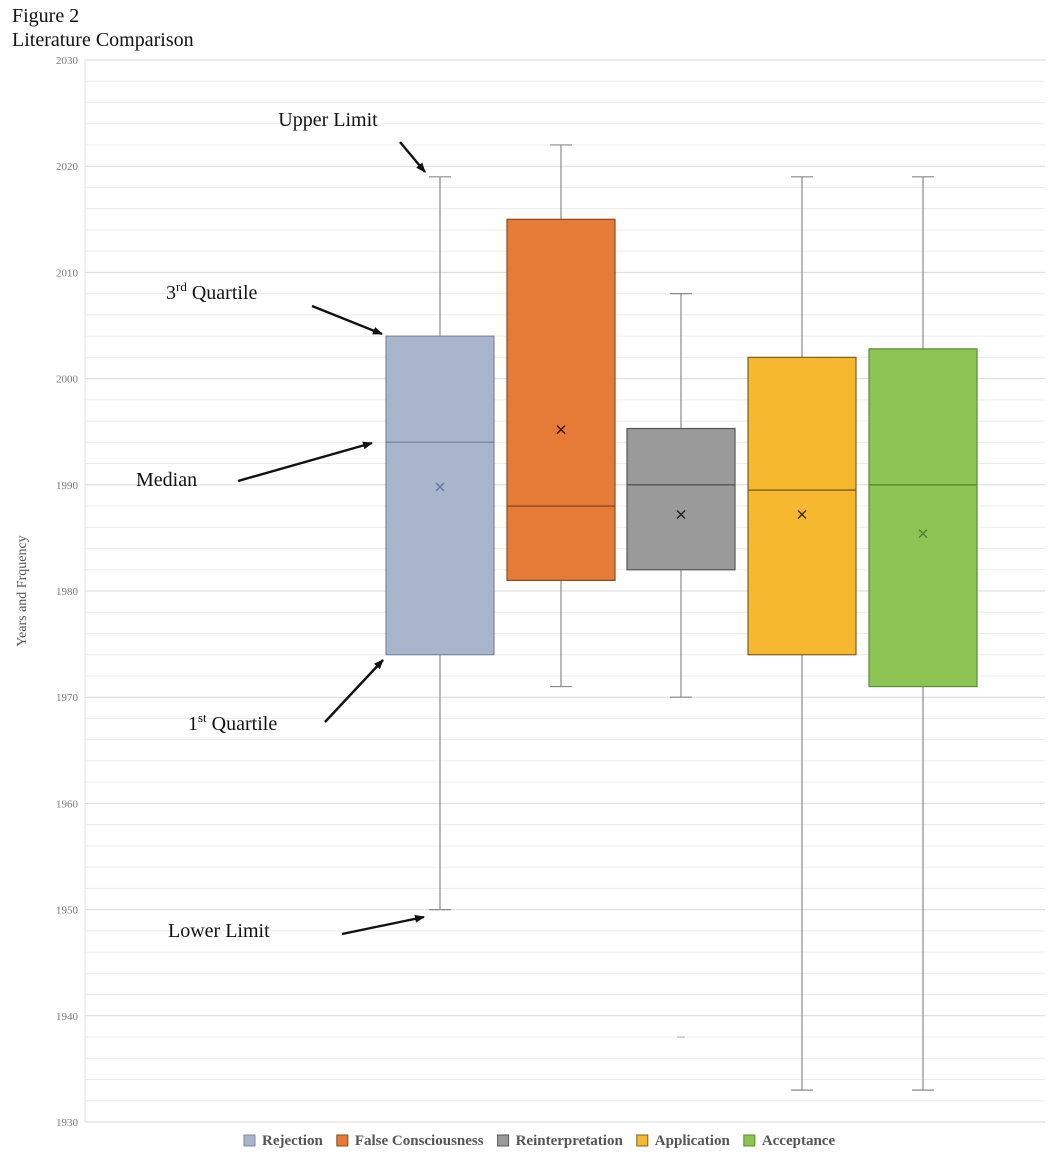 This screenshot has height=1156, width=1053. Describe the element at coordinates (570, 1141) in the screenshot. I see `legend-label: Reinterpretation` at that location.